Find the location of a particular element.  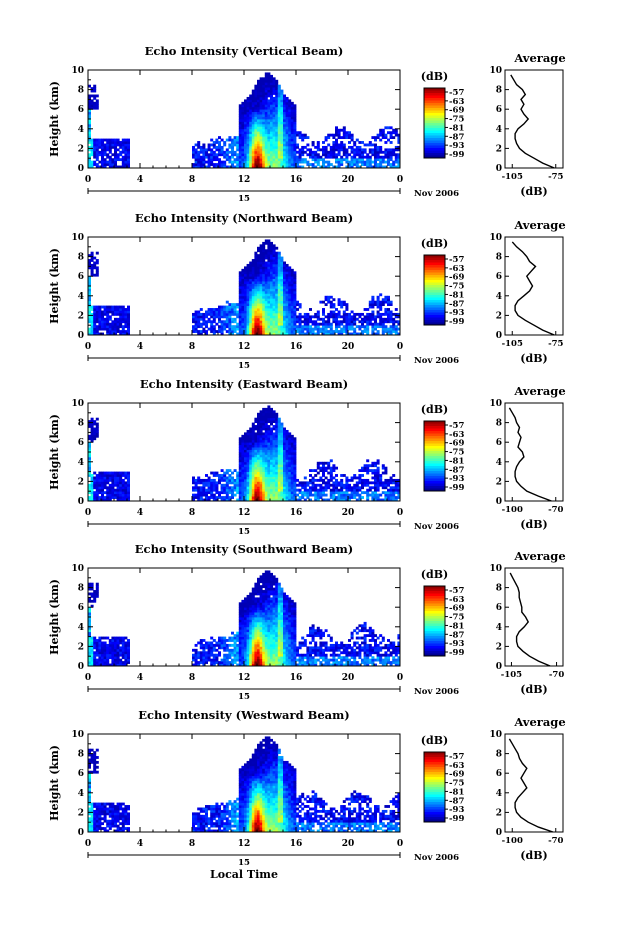

average-y-tick-label: 10 is located at coordinates (495, 238).